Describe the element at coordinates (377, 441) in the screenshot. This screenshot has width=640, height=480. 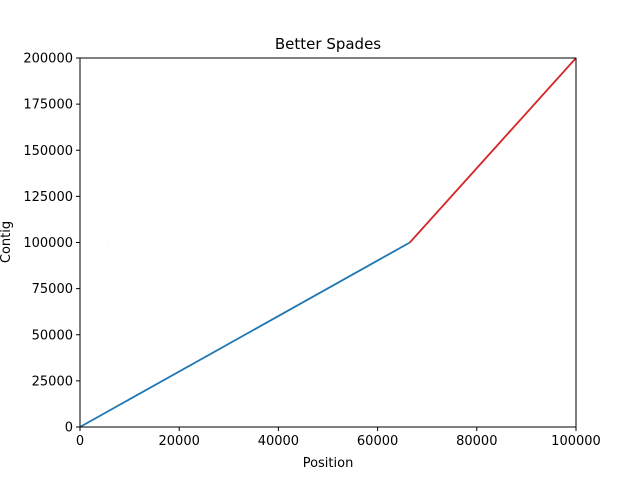
I see `x-tick-label: 60000` at that location.